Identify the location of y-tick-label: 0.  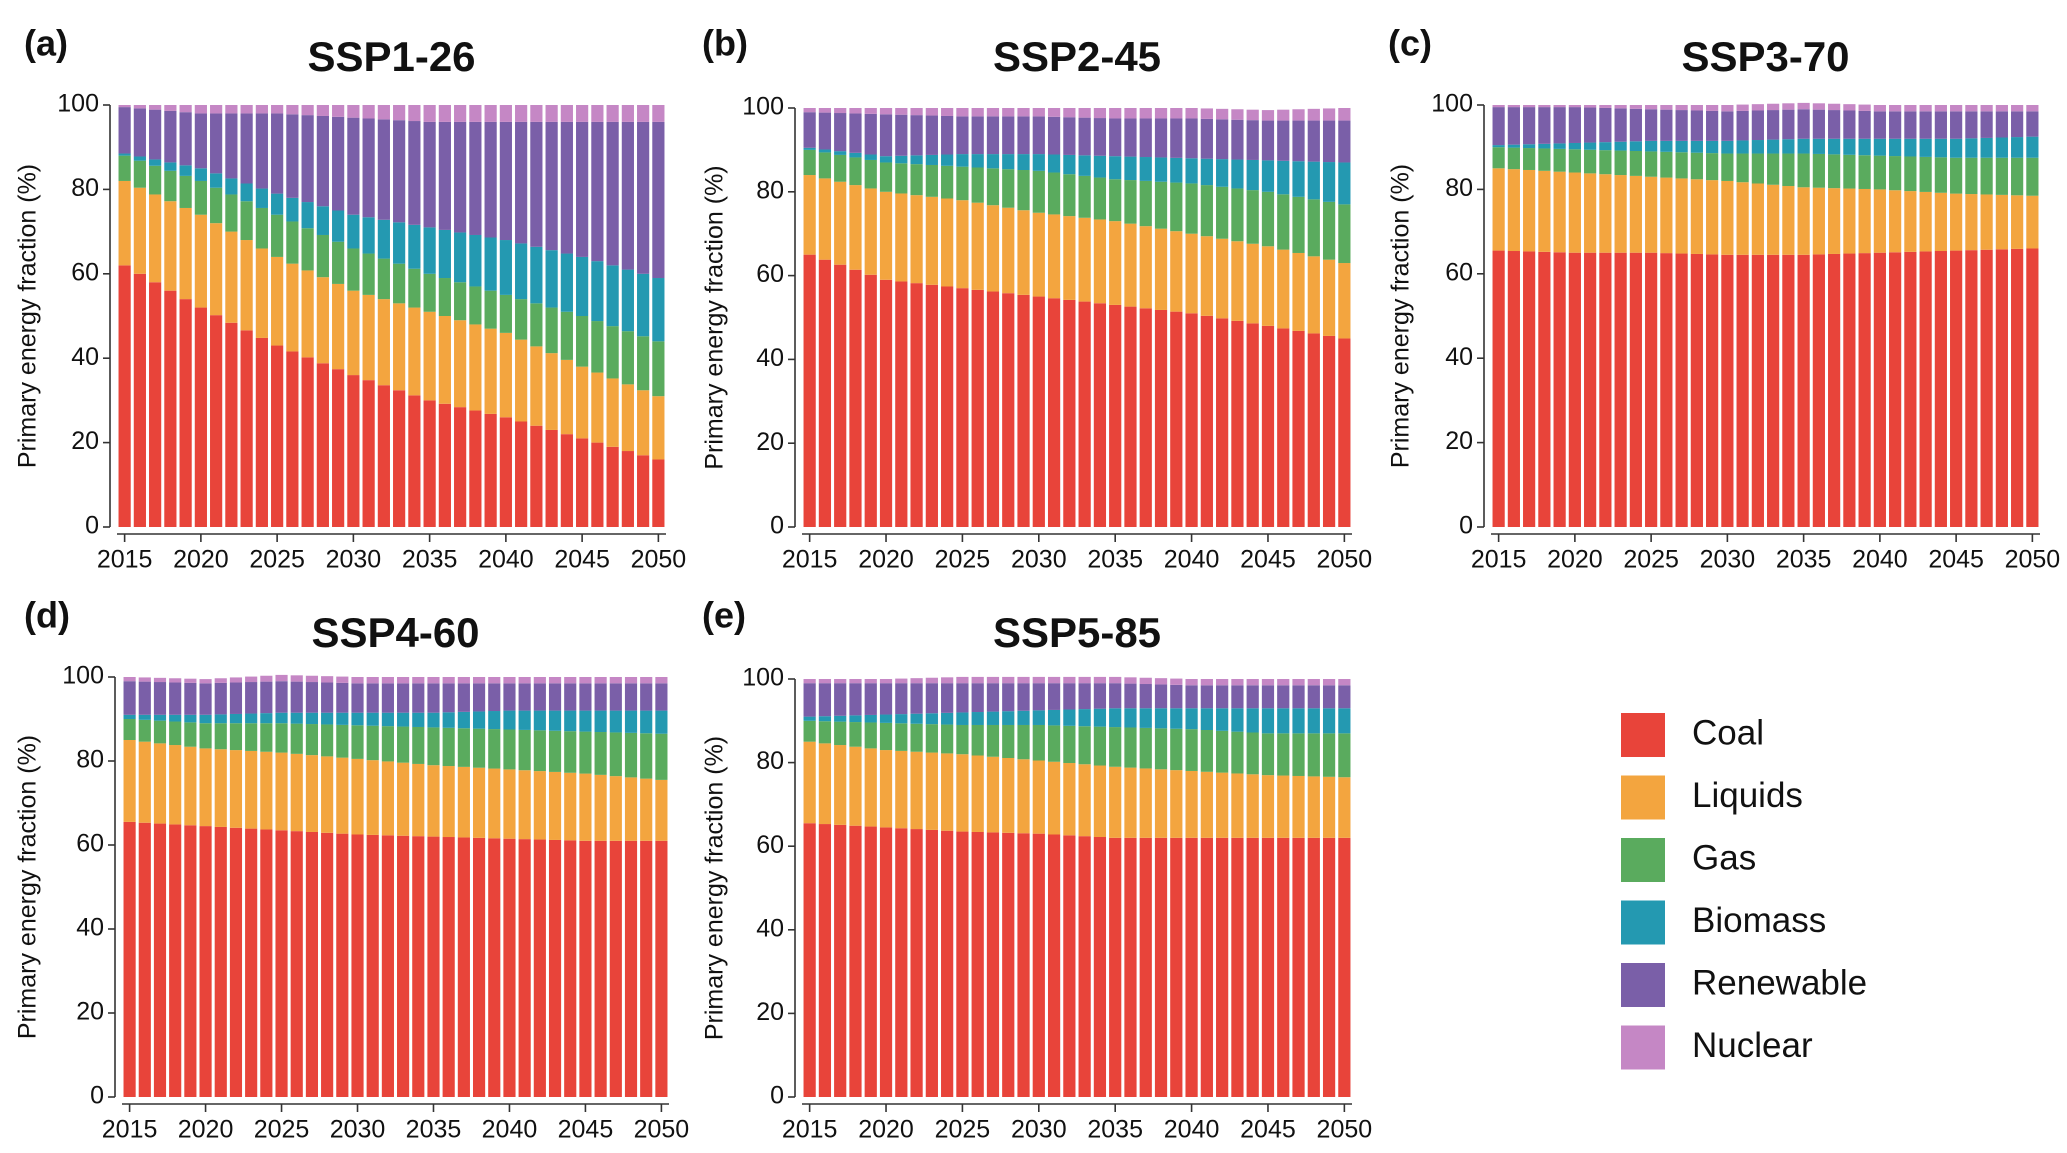
(1466, 526).